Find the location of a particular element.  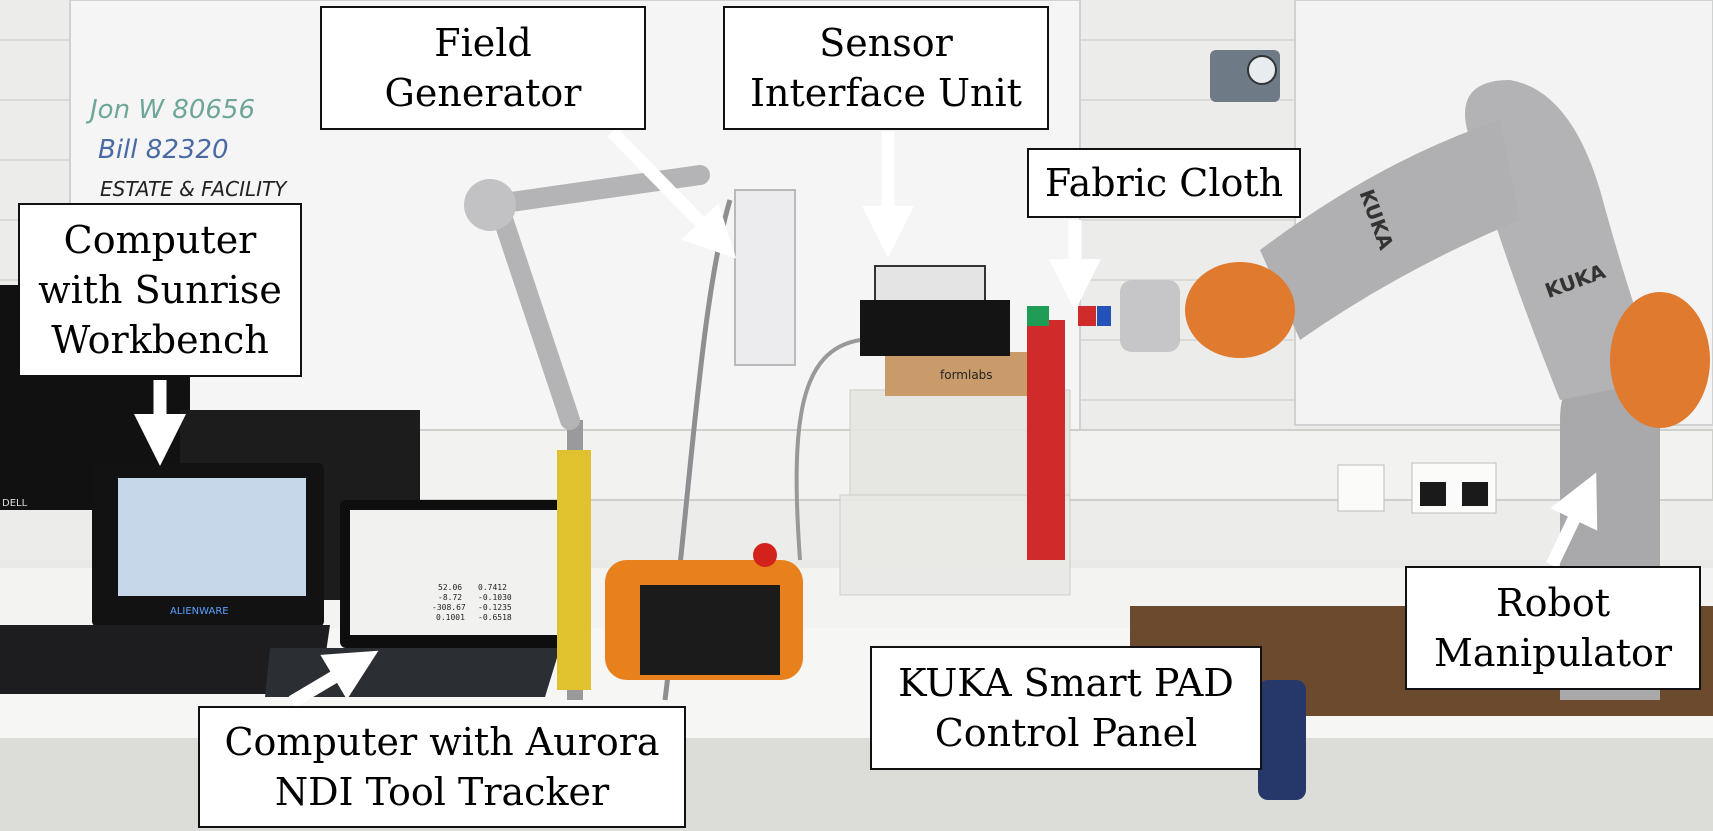

readout-r3-c2: -0.1235 is located at coordinates (495, 607).